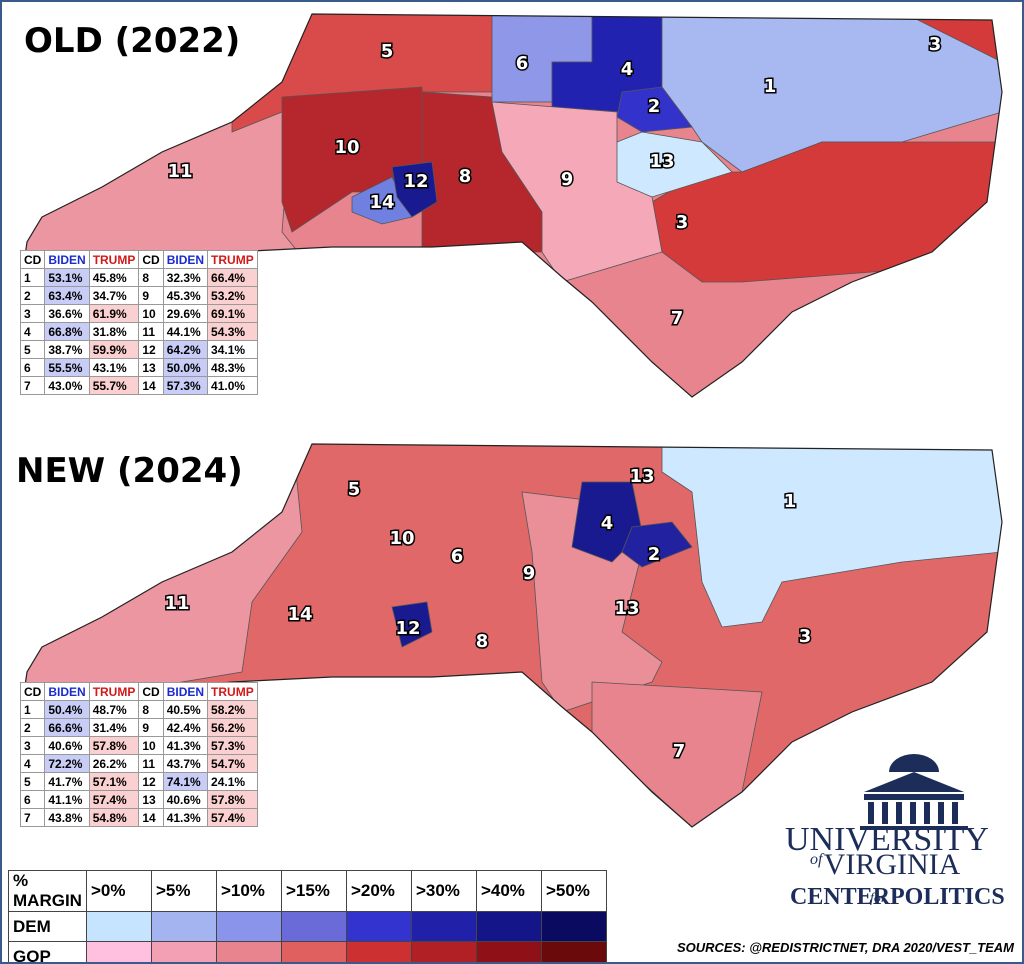 The width and height of the screenshot is (1024, 964). What do you see at coordinates (67, 349) in the screenshot?
I see `table-cell: 38.7%` at bounding box center [67, 349].